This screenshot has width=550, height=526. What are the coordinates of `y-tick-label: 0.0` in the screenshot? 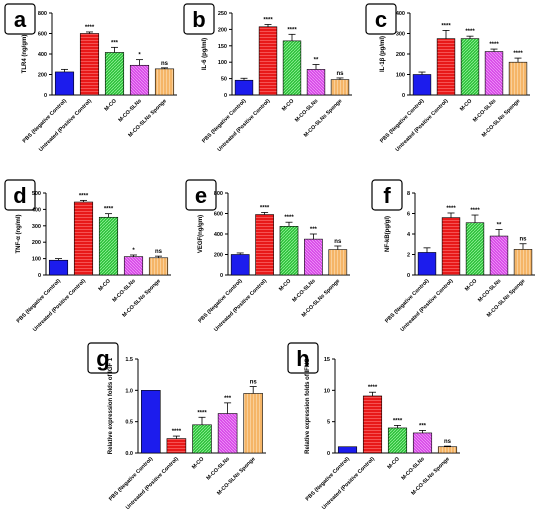 It's located at (129, 454).